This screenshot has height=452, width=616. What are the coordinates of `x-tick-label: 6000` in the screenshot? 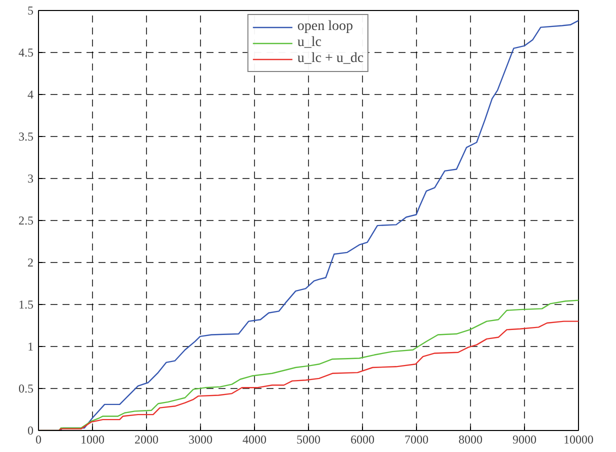 It's located at (362, 439).